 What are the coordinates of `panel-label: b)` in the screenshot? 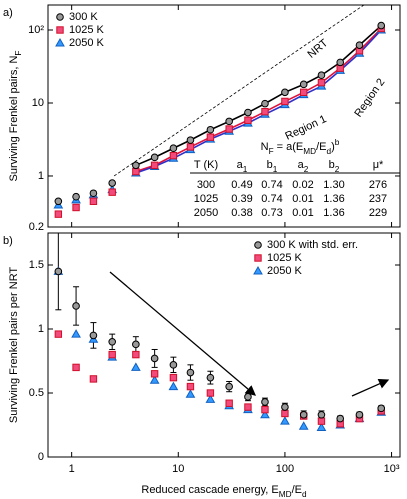 It's located at (8, 241).